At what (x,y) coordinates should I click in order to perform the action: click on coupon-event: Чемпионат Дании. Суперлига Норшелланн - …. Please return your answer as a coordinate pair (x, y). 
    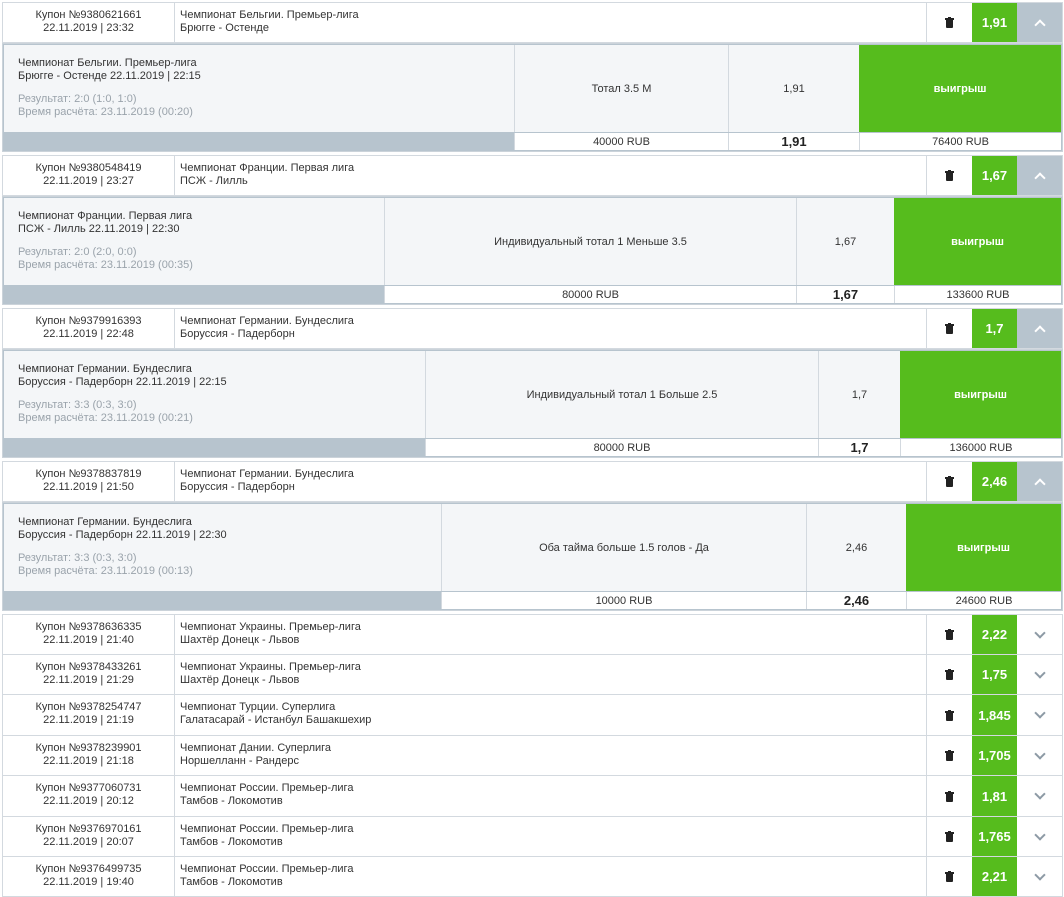
    Looking at the image, I should click on (550, 755).